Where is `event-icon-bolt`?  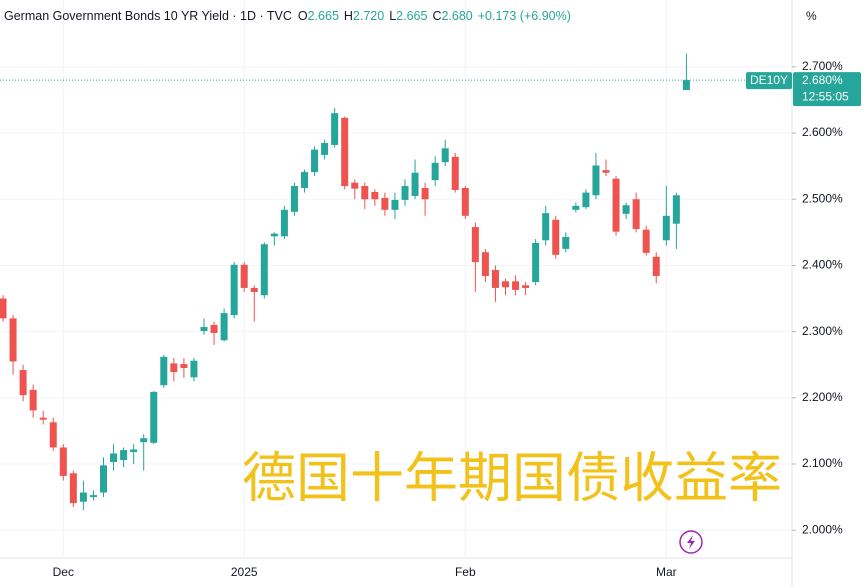 event-icon-bolt is located at coordinates (691, 542).